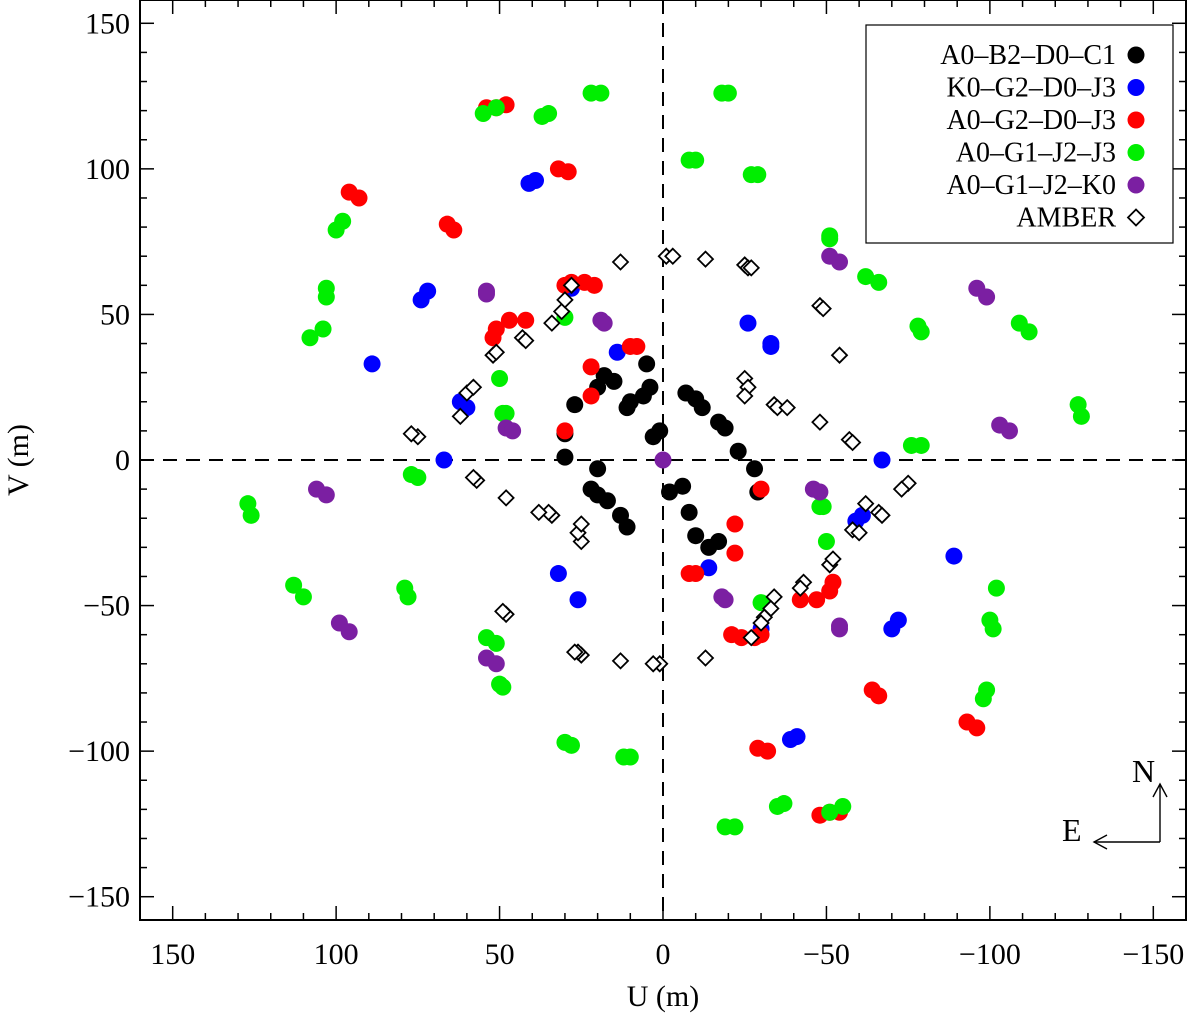 This screenshot has width=1200, height=1014. What do you see at coordinates (18, 460) in the screenshot?
I see `y-axis-title: V (m)` at bounding box center [18, 460].